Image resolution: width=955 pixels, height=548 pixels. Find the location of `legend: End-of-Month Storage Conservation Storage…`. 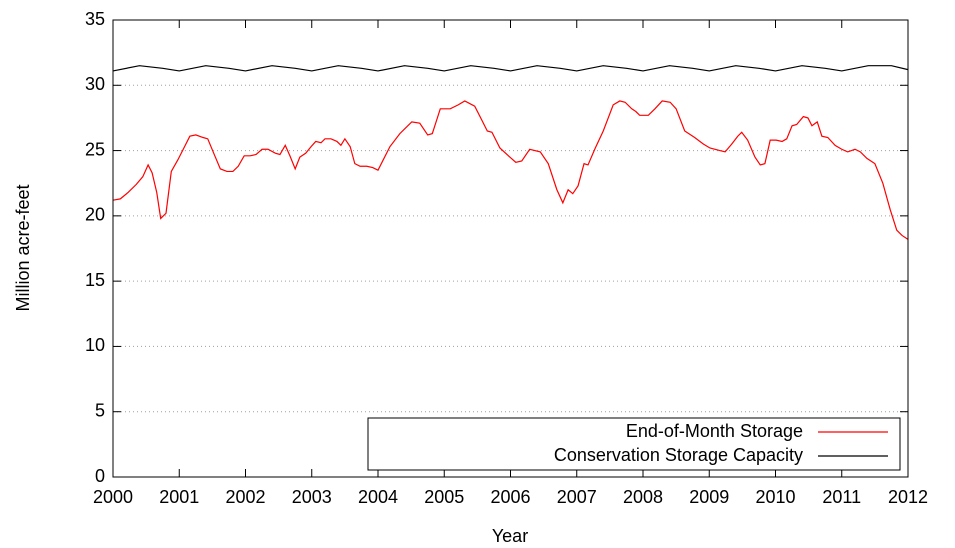

legend: End-of-Month Storage Conservation Storage… is located at coordinates (634, 444).